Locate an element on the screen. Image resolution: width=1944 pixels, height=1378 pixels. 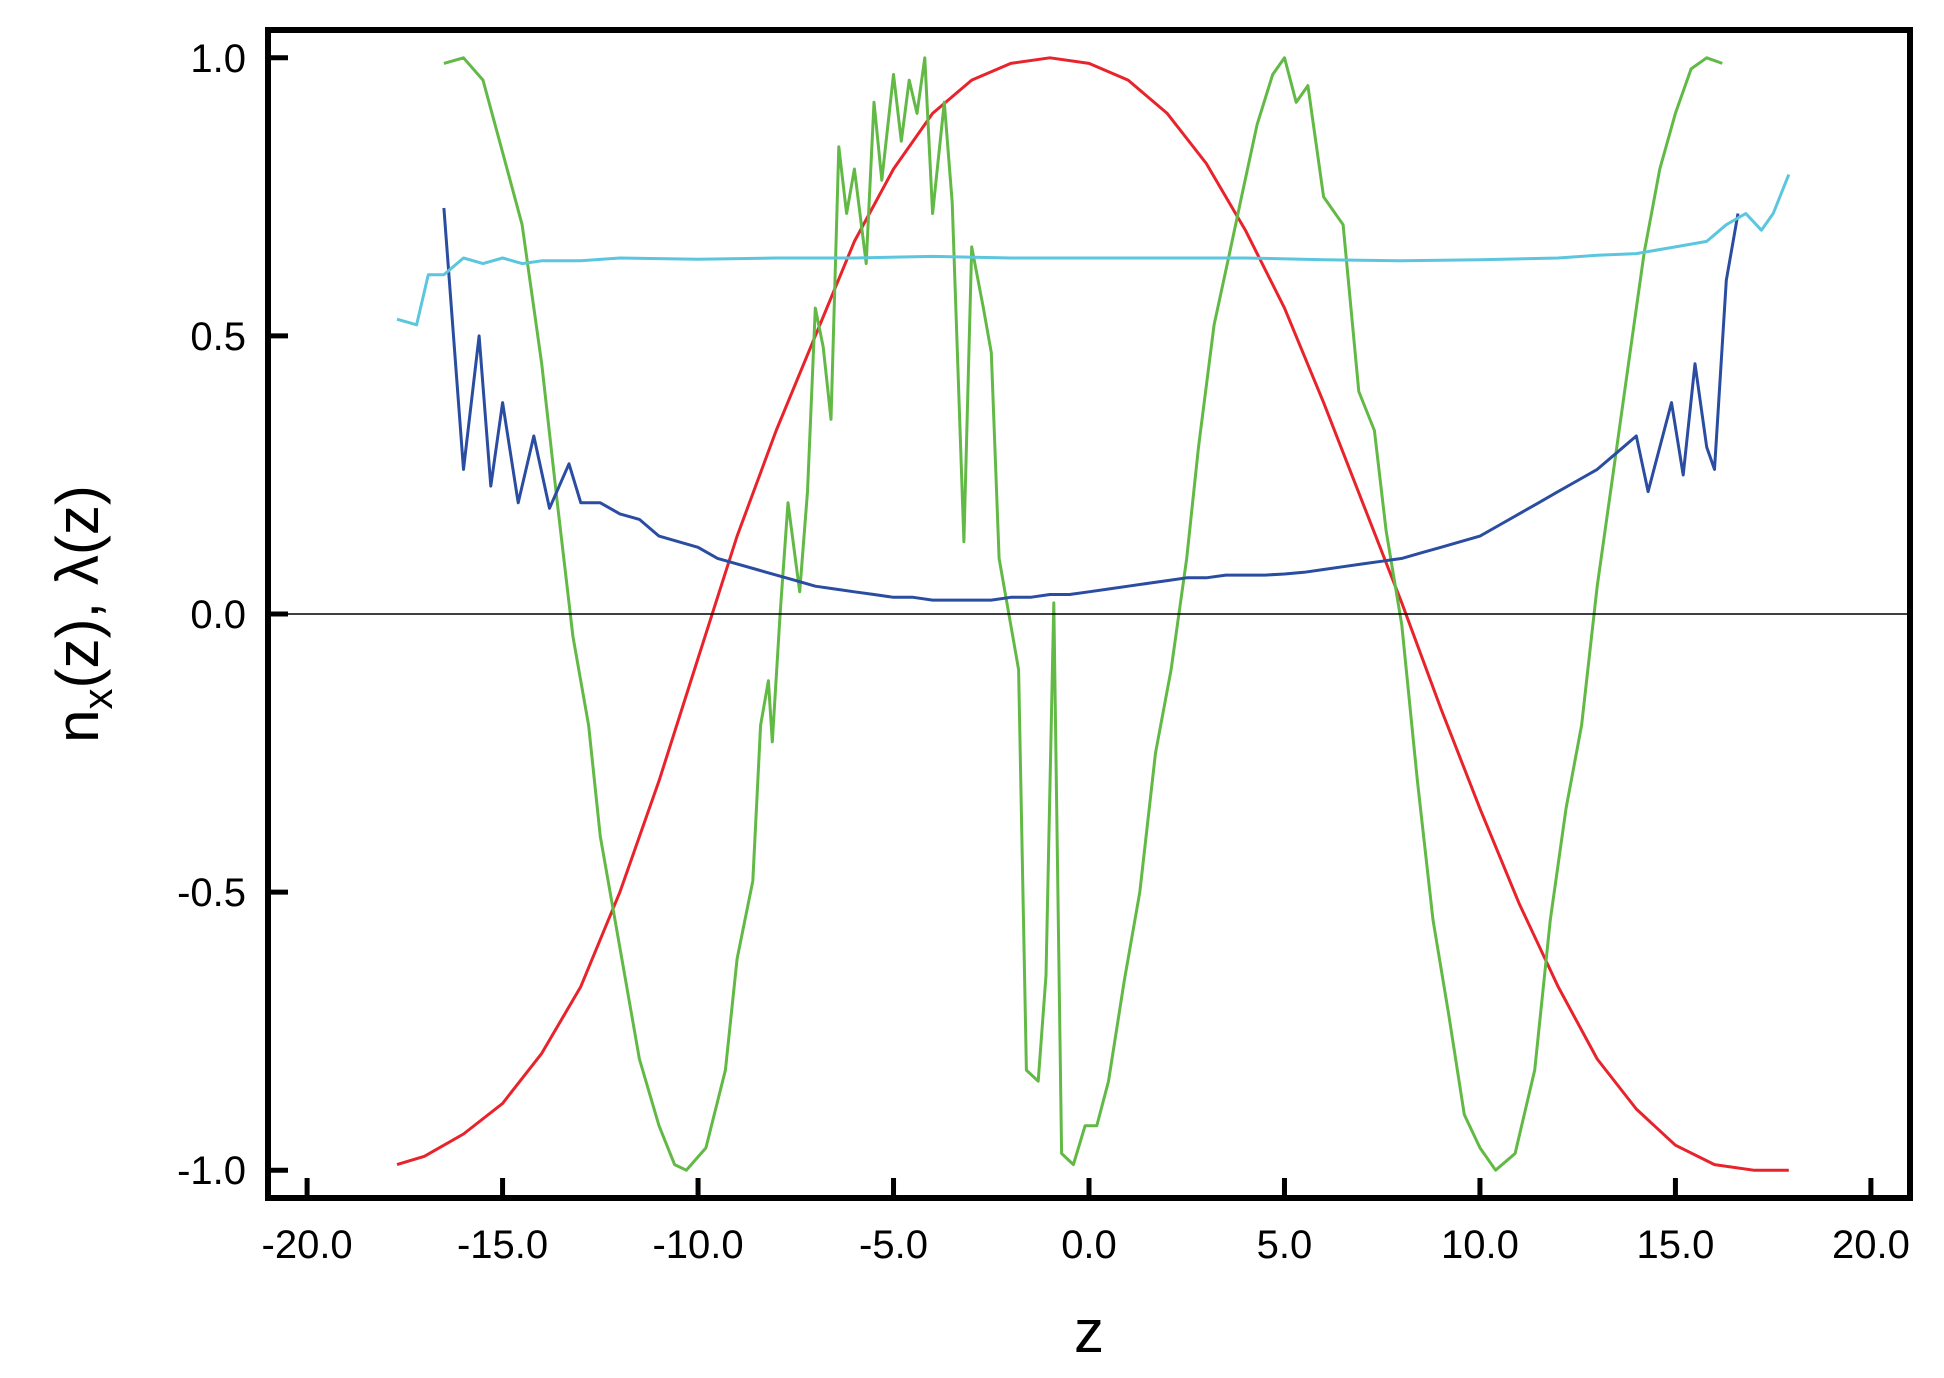
x-tick-label: 10.0 is located at coordinates (1480, 1245).